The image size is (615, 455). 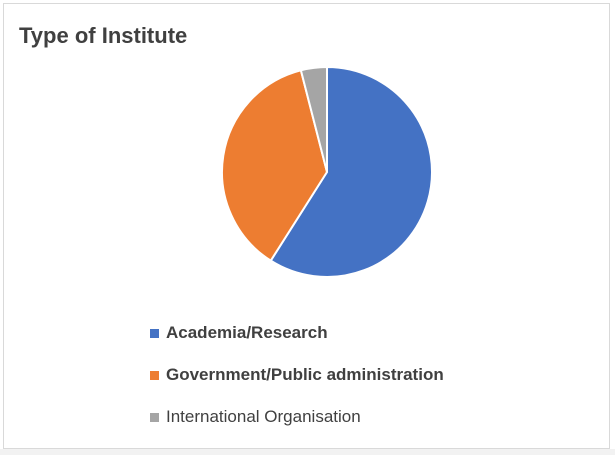 What do you see at coordinates (154, 375) in the screenshot?
I see `legend-swatch-government-public-administration` at bounding box center [154, 375].